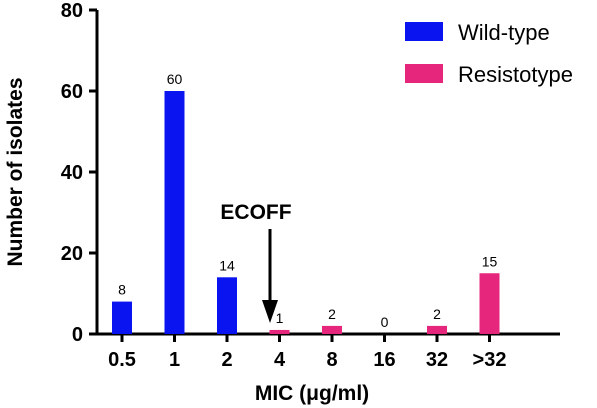 The width and height of the screenshot is (597, 408). I want to click on ecoff-arrow-head, so click(270, 311).